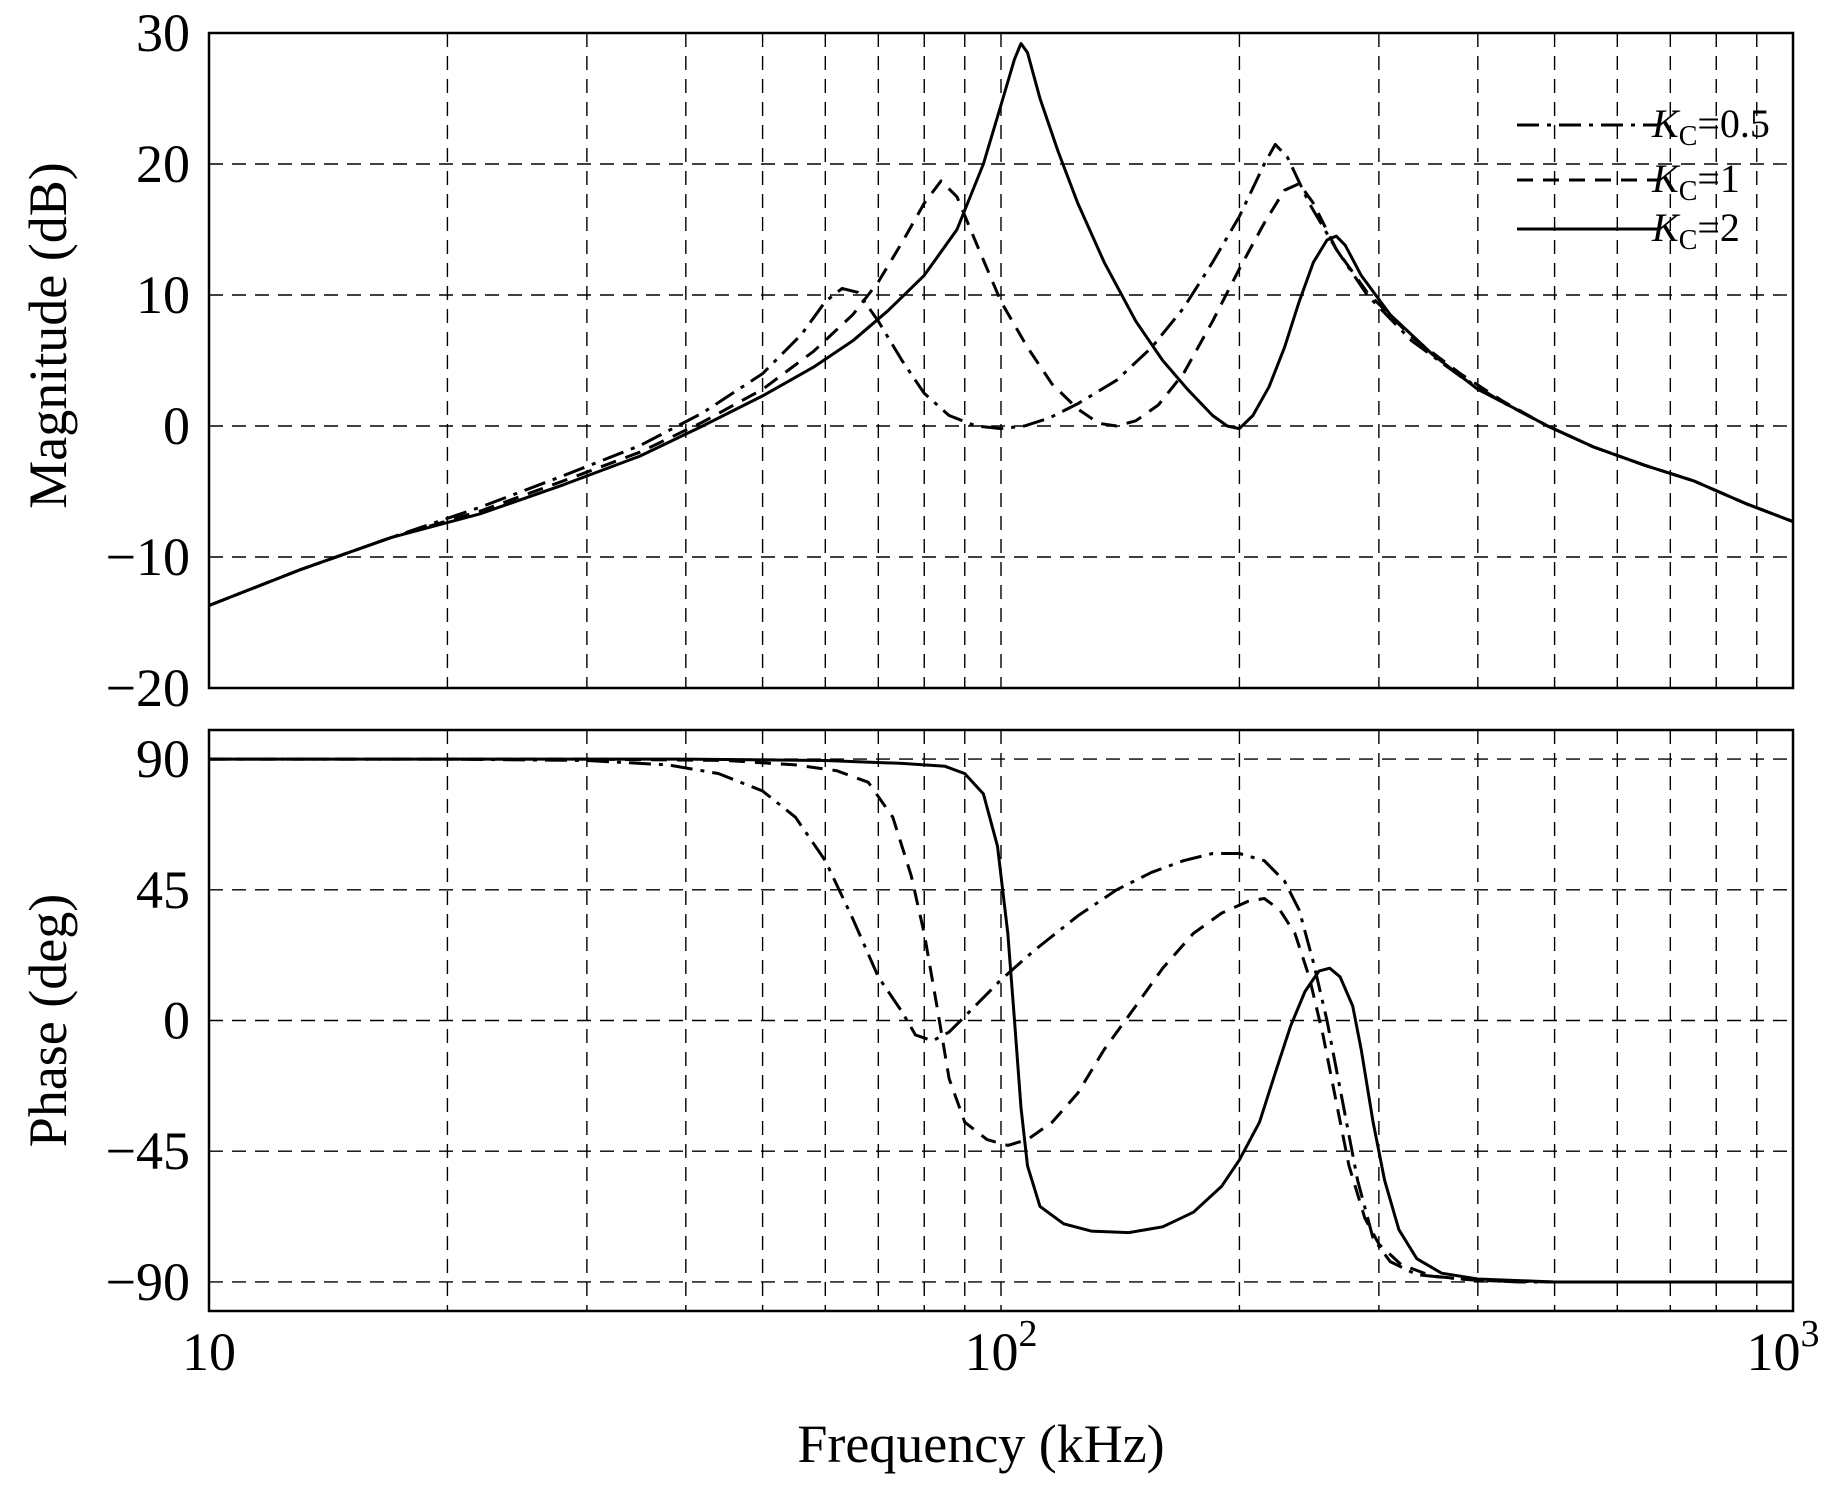 This screenshot has height=1492, width=1833. I want to click on magnitude-y-axis-label: Magnitude (dB), so click(48, 335).